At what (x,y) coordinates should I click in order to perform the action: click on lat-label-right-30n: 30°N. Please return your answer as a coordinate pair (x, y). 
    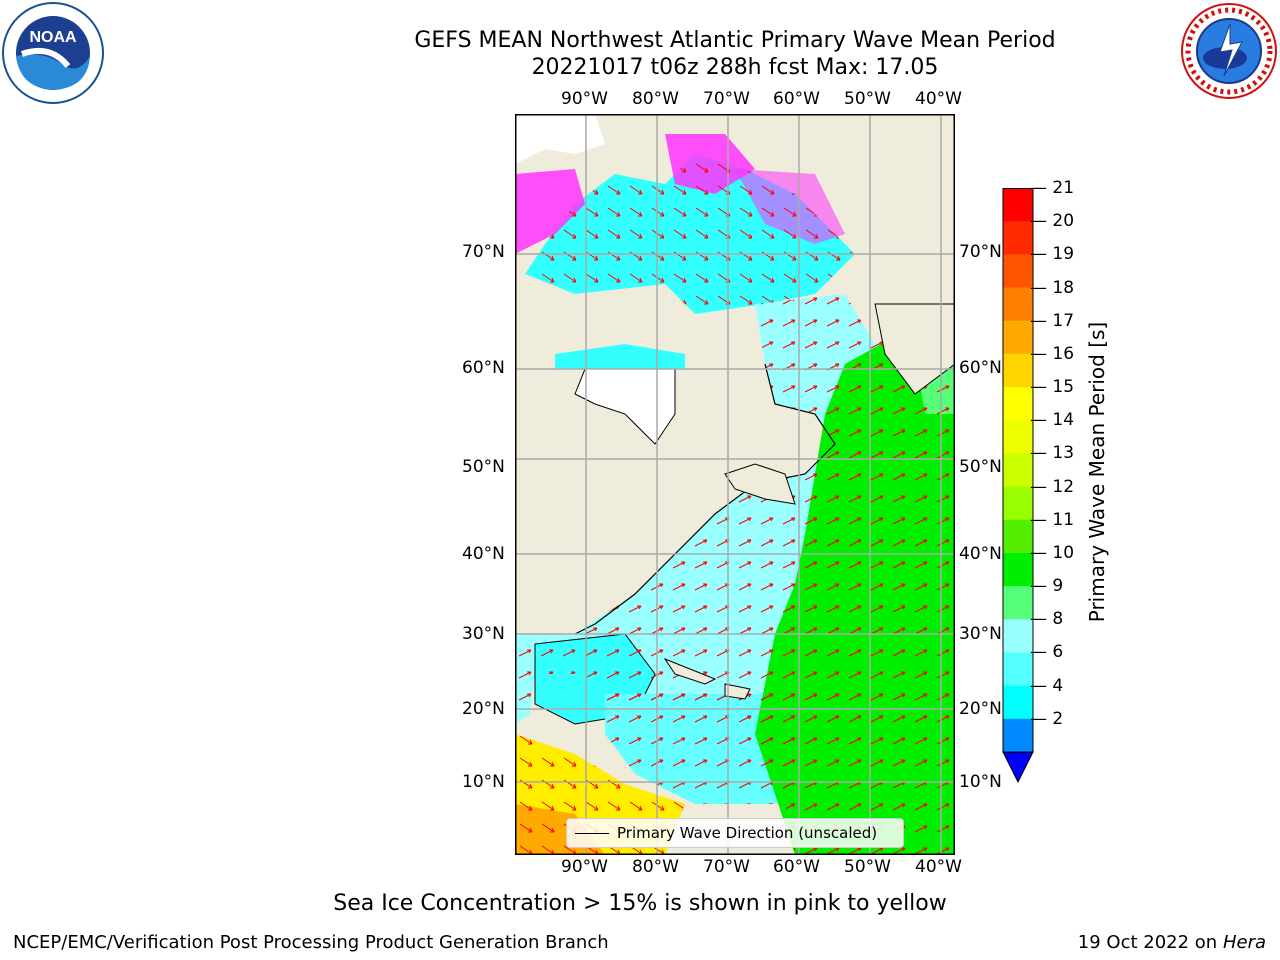
    Looking at the image, I should click on (980, 634).